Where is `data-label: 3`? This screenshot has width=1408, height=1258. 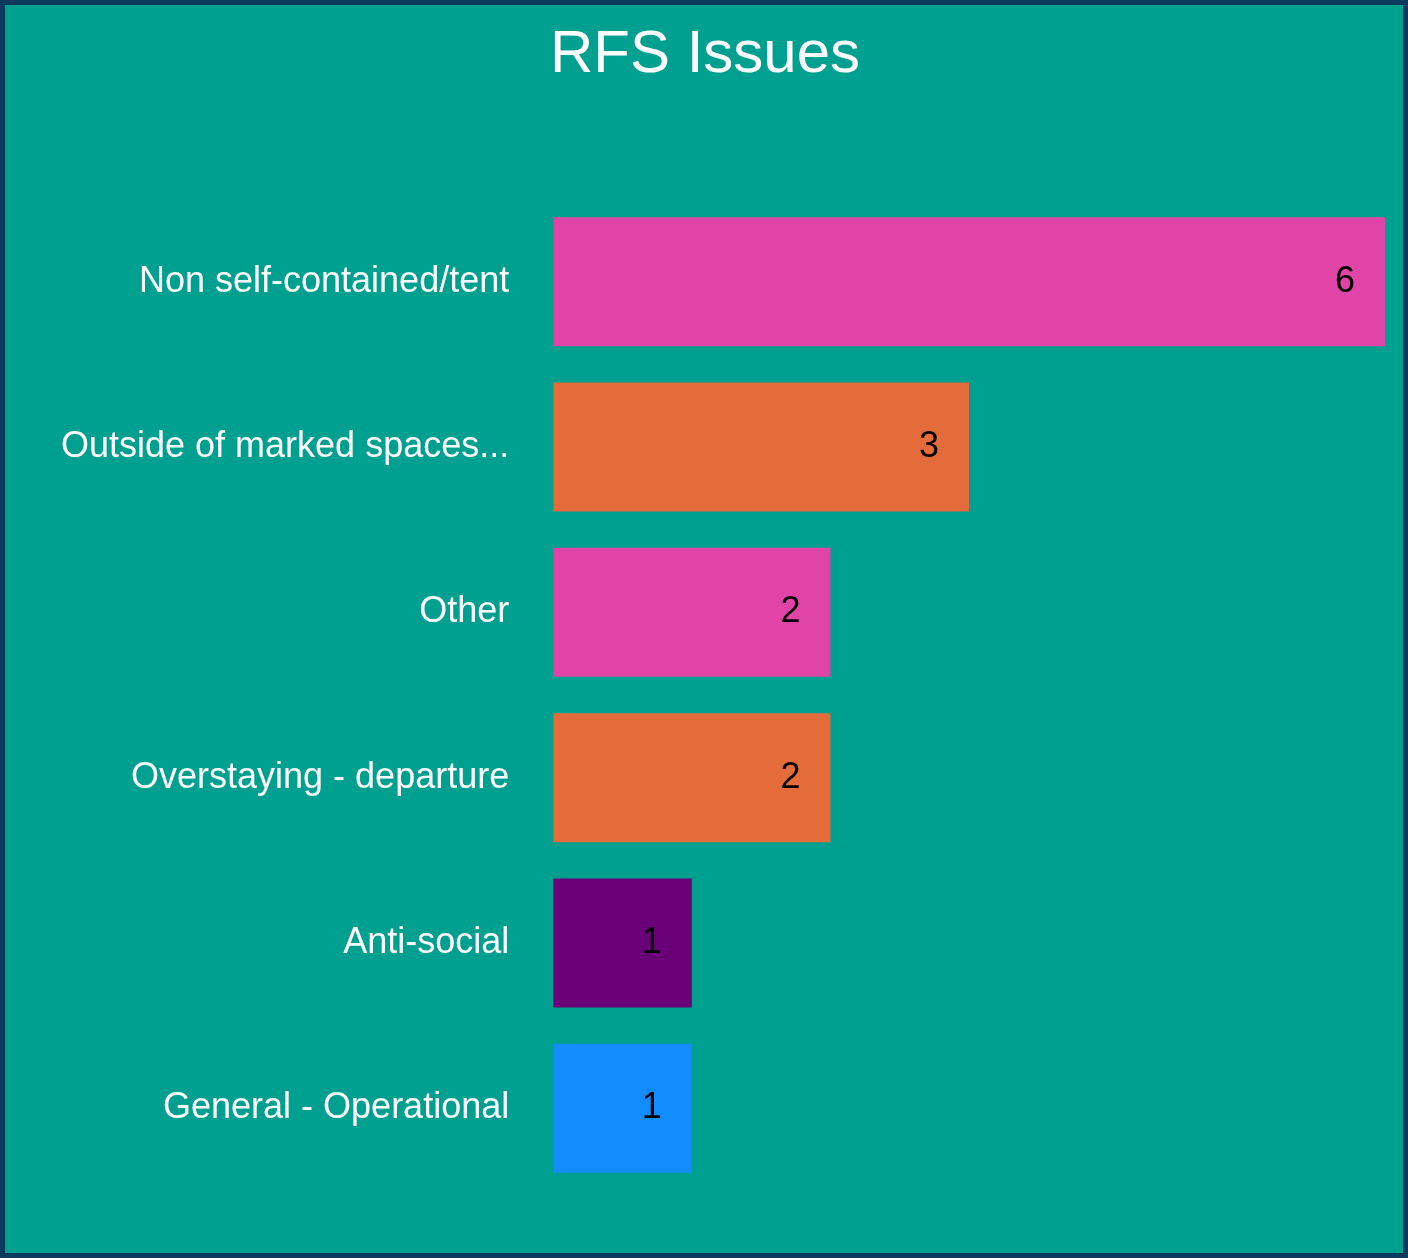 data-label: 3 is located at coordinates (929, 444).